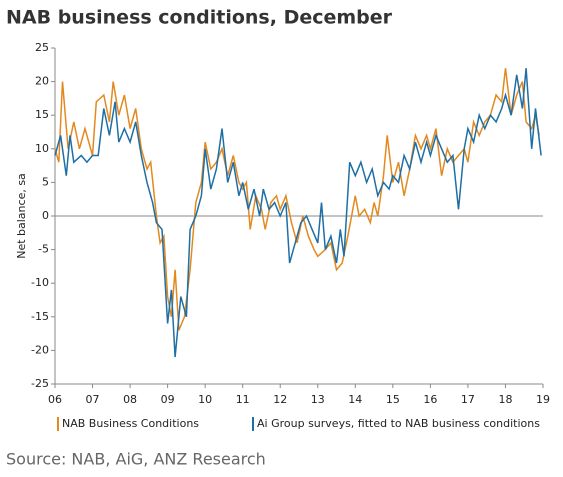  Describe the element at coordinates (130, 399) in the screenshot. I see `x-tick-label: 08` at that location.